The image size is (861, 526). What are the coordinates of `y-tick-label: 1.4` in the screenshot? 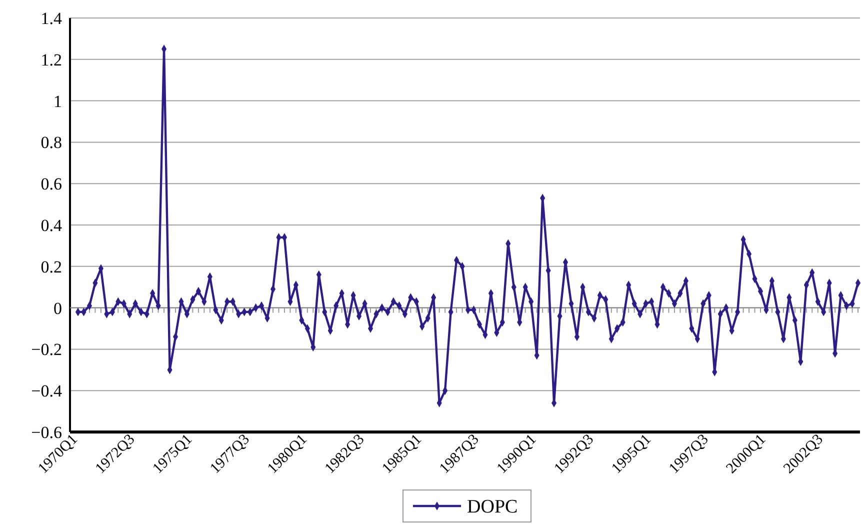 It's located at (51, 18).